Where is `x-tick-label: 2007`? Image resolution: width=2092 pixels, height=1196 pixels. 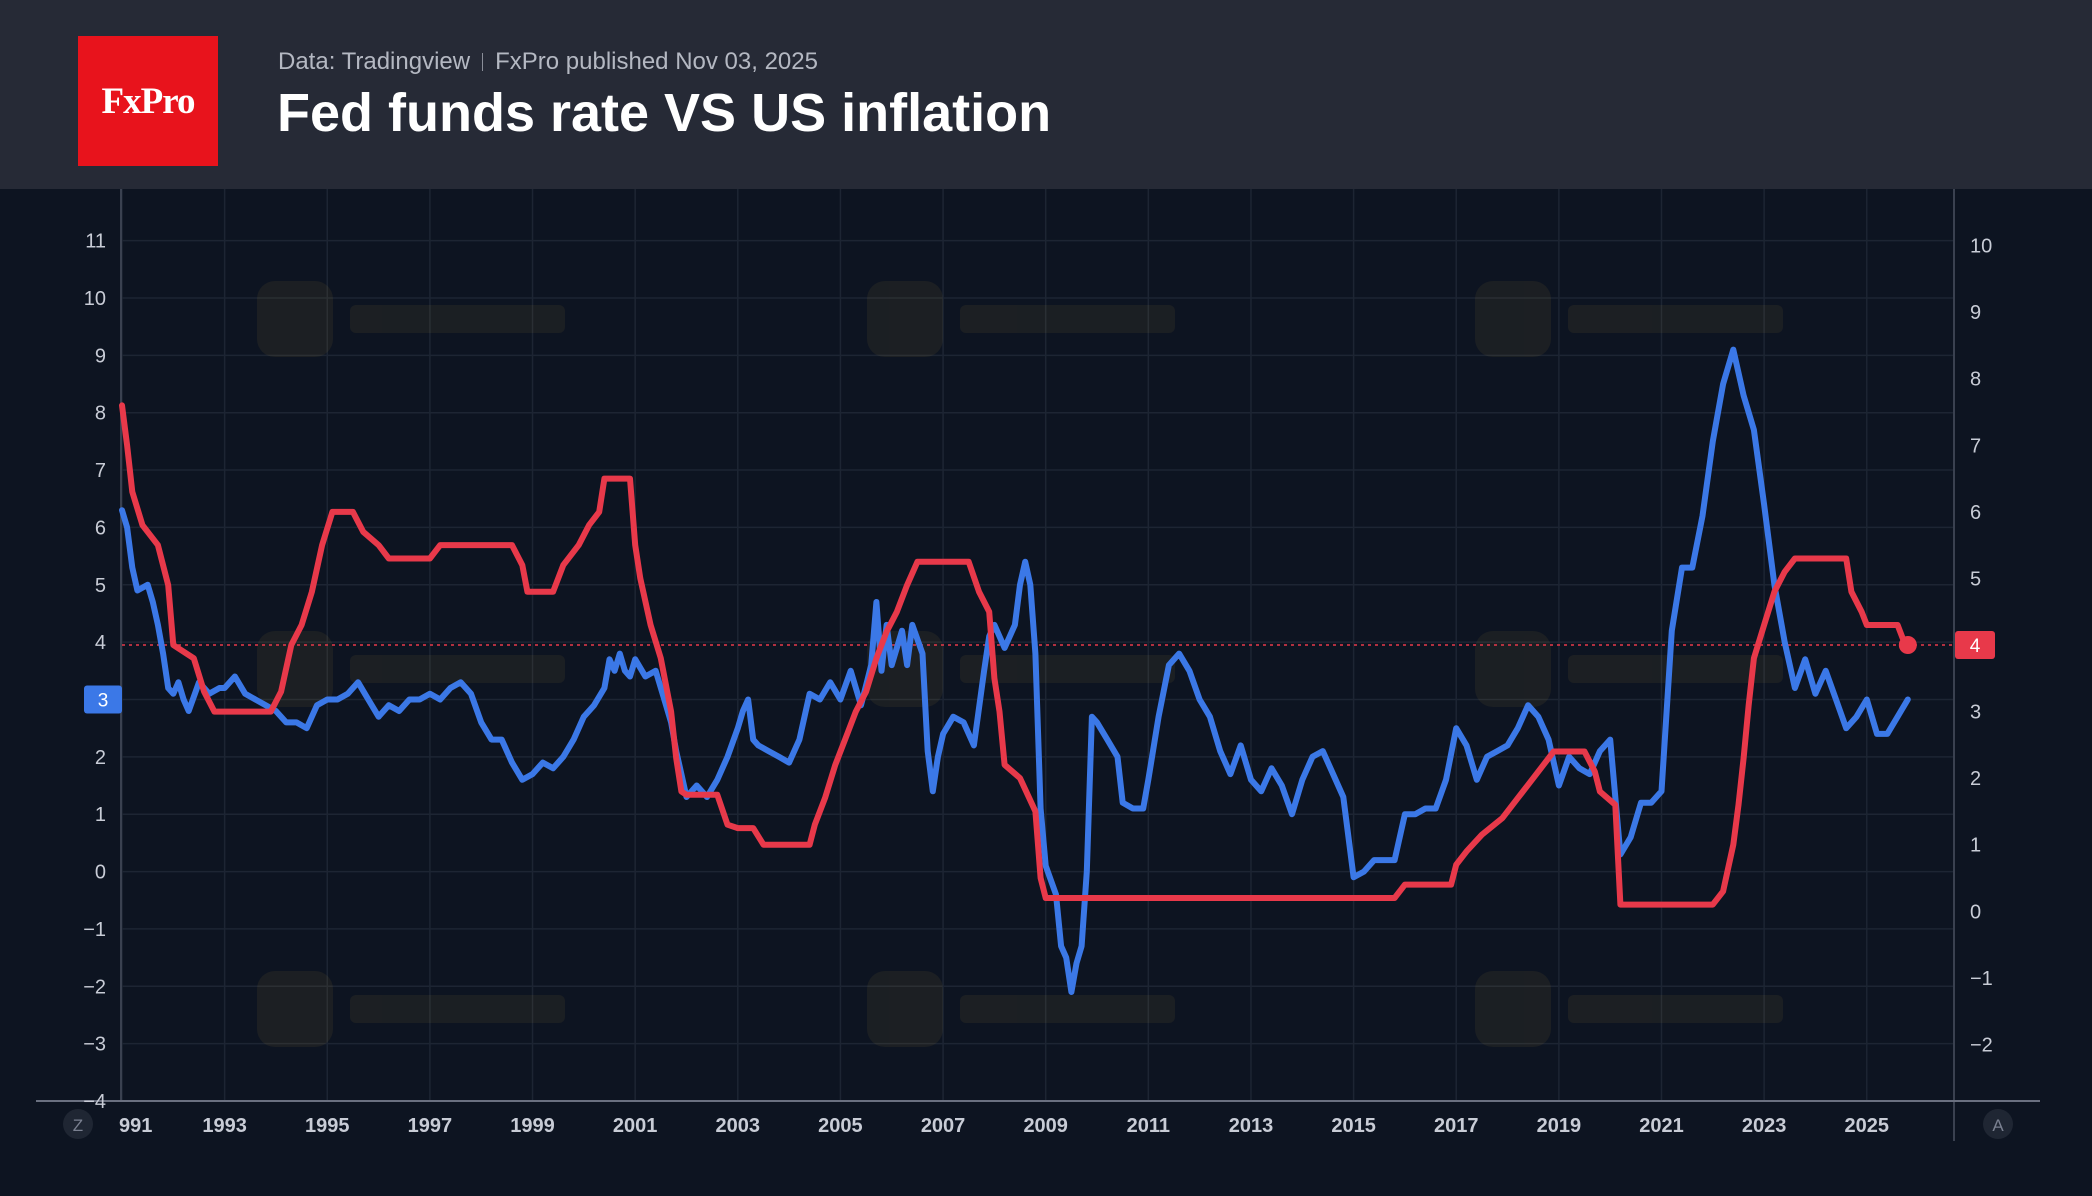
x-tick-label: 2007 is located at coordinates (943, 1126).